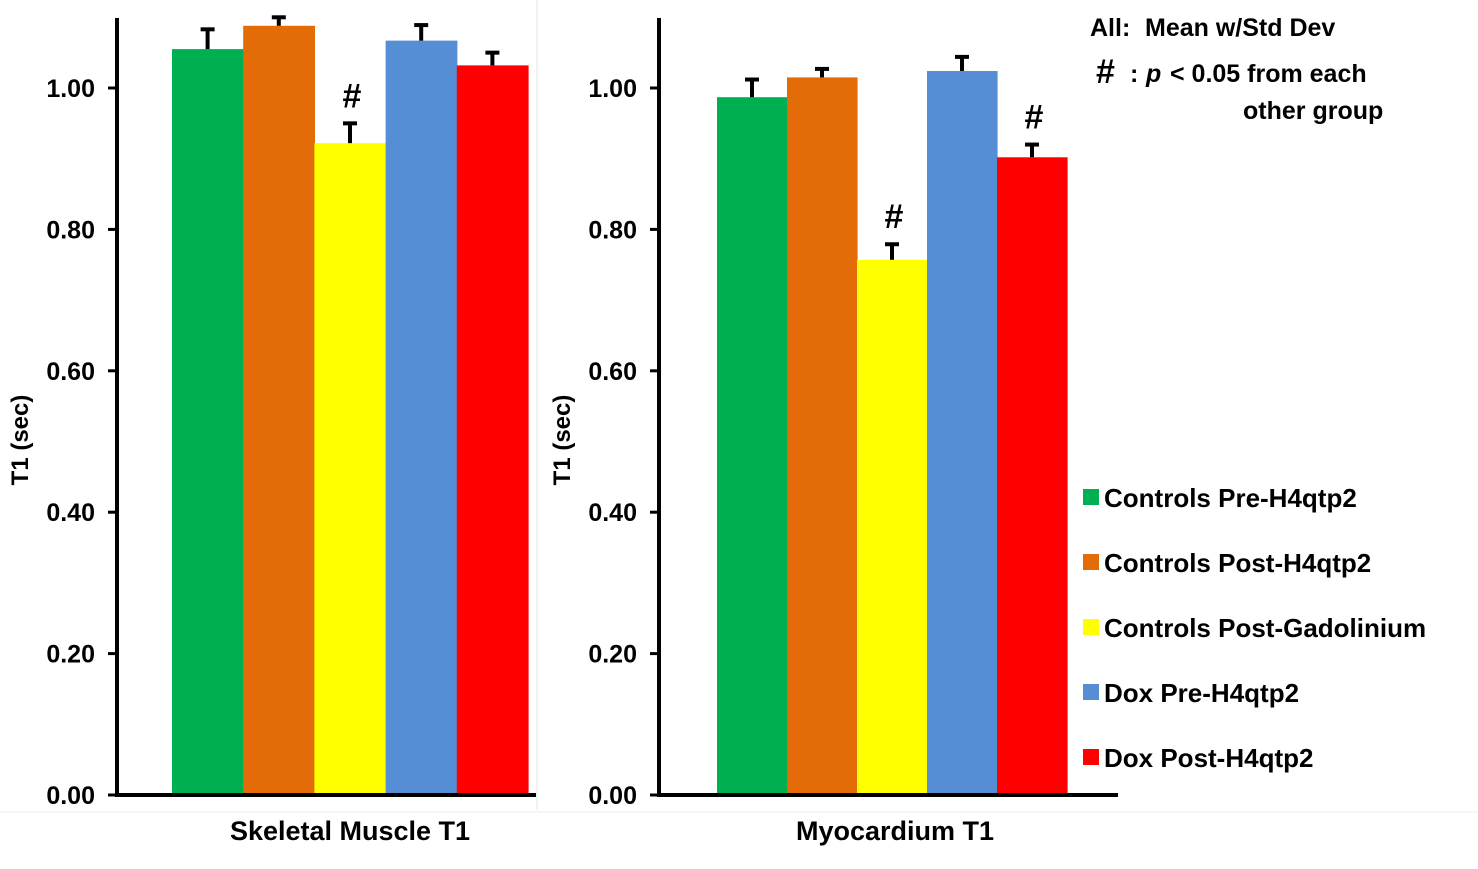 Image resolution: width=1478 pixels, height=869 pixels. I want to click on annotations-group: ##, so click(964, 168).